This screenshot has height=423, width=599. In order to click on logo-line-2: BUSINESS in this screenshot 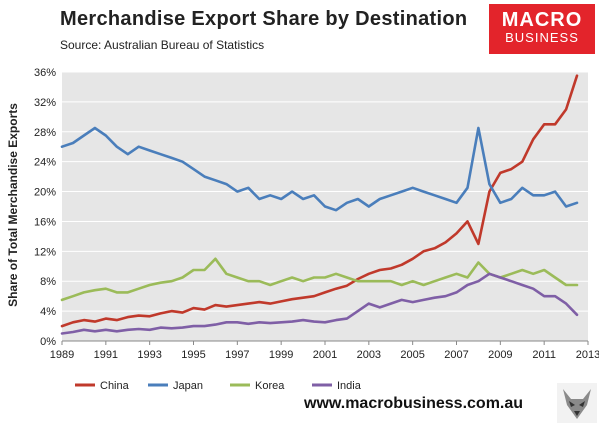, I will do `click(542, 37)`.